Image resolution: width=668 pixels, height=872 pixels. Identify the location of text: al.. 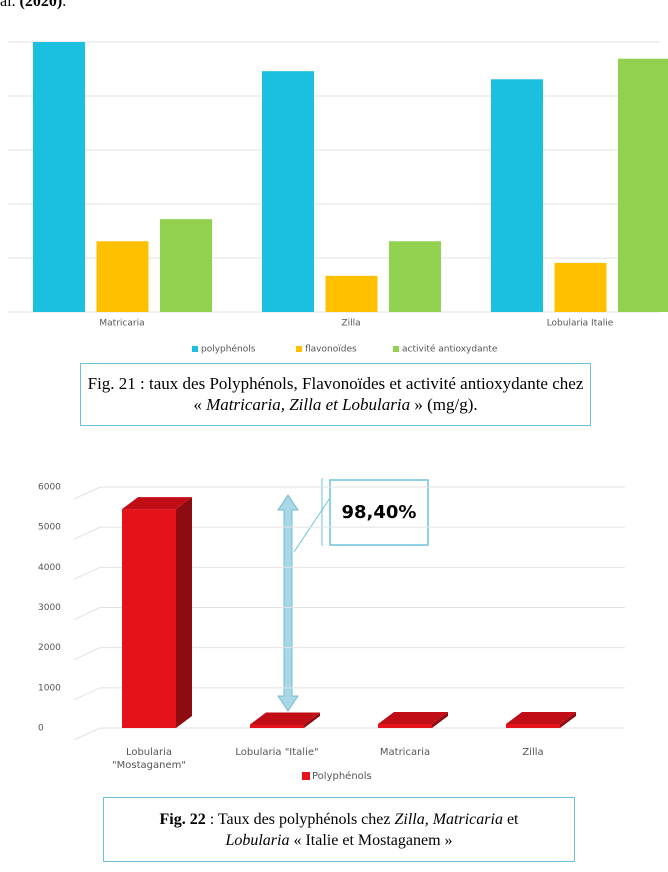
(10, 5).